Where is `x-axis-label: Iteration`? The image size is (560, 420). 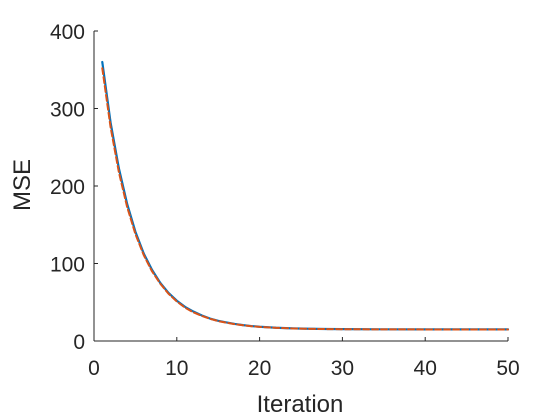
x-axis-label: Iteration is located at coordinates (300, 404).